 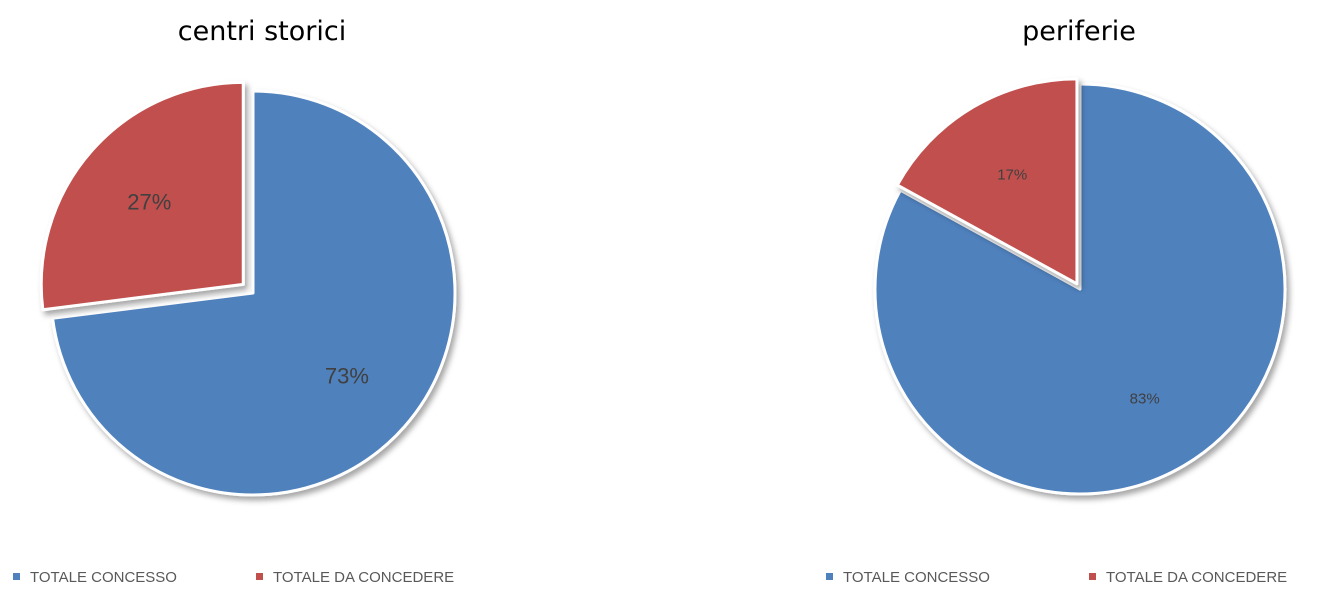 I want to click on pie-slice-label-totale-da-concedere: 27%, so click(x=149, y=201).